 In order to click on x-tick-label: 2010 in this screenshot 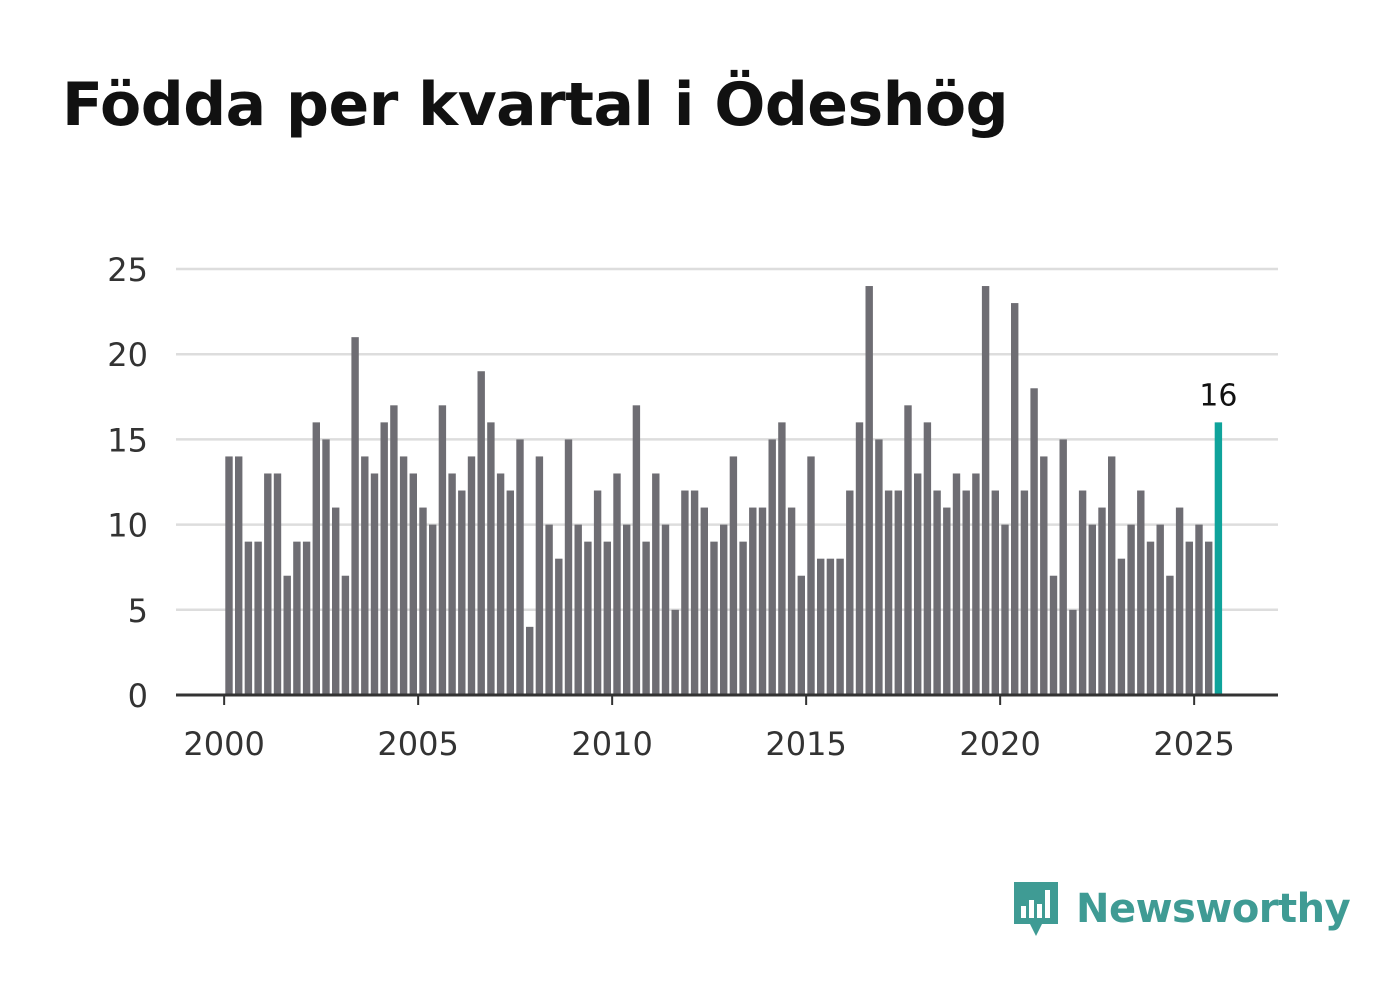, I will do `click(611, 744)`.